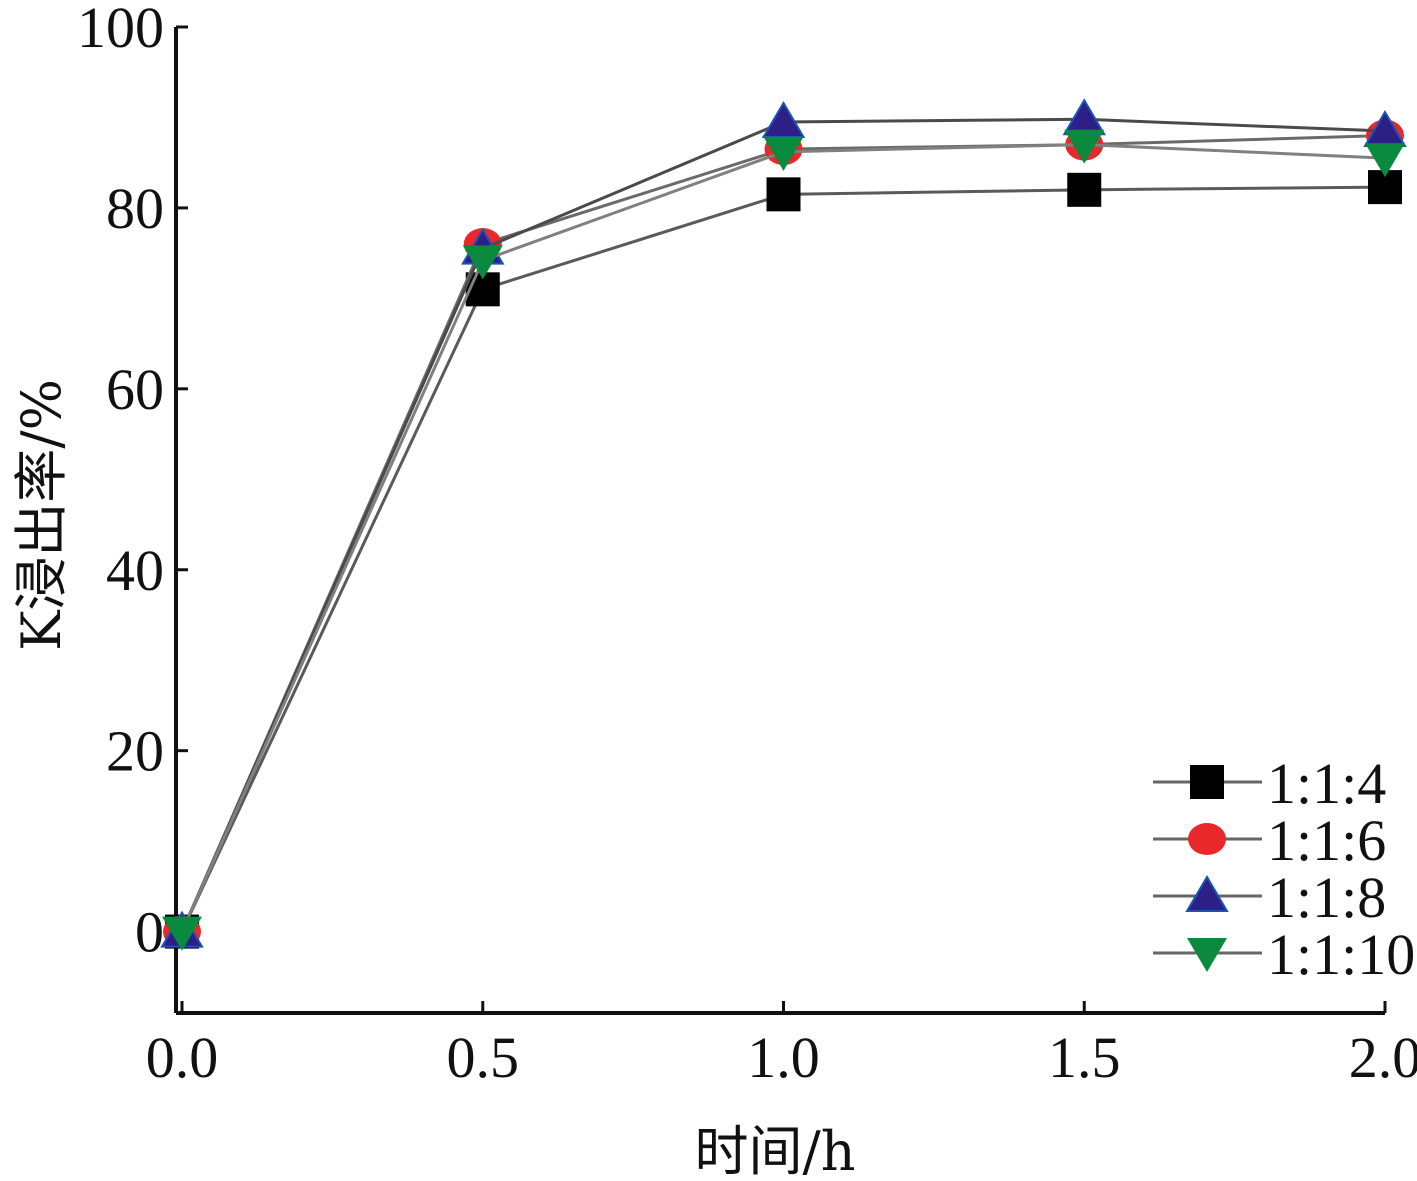  What do you see at coordinates (483, 1057) in the screenshot?
I see `x-tick-label: 0.5` at bounding box center [483, 1057].